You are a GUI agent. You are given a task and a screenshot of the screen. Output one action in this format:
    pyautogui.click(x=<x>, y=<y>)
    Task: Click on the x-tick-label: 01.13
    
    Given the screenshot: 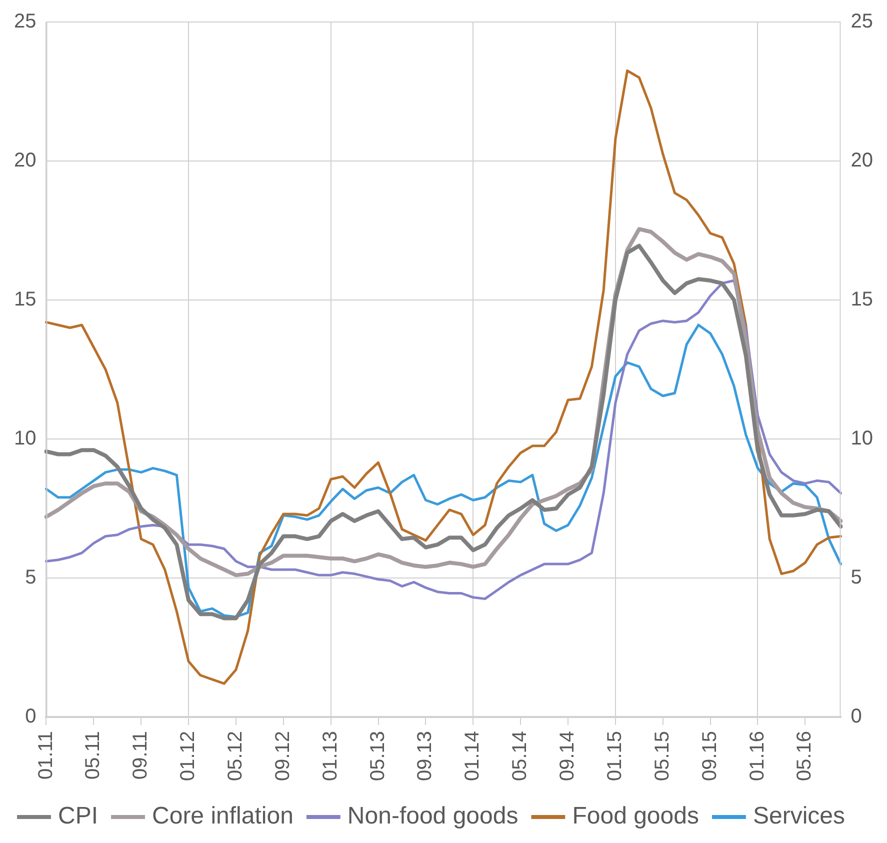 What is the action you would take?
    pyautogui.click(x=330, y=756)
    